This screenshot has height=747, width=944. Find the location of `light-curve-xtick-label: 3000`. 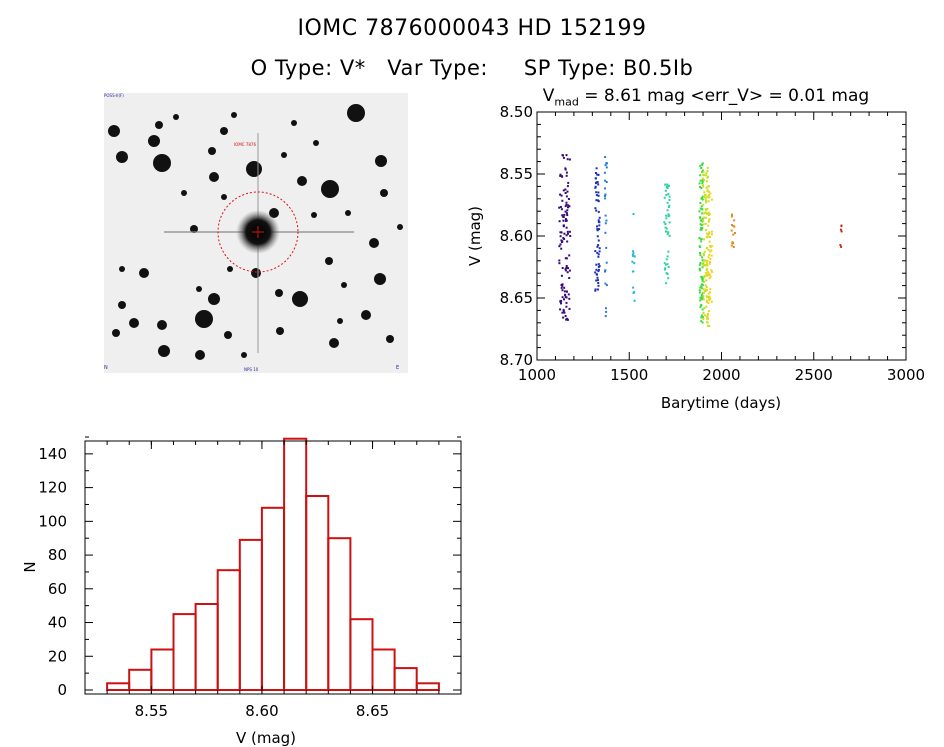

light-curve-xtick-label: 3000 is located at coordinates (906, 375).